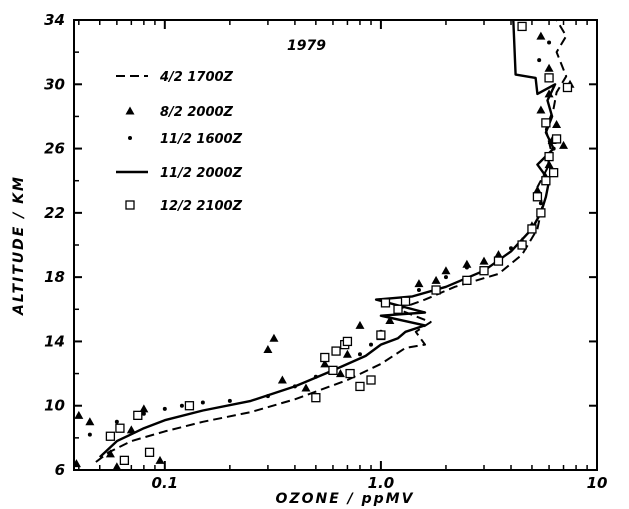  Describe the element at coordinates (60, 470) in the screenshot. I see `y-tick-label: 6` at that location.